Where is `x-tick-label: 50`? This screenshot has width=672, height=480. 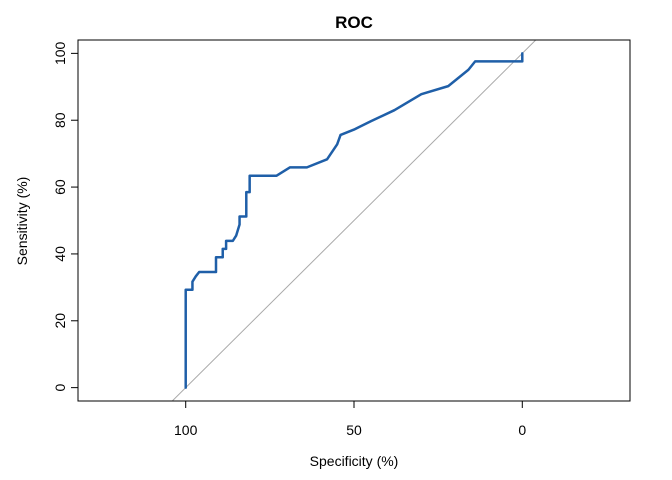 x-tick-label: 50 is located at coordinates (354, 430).